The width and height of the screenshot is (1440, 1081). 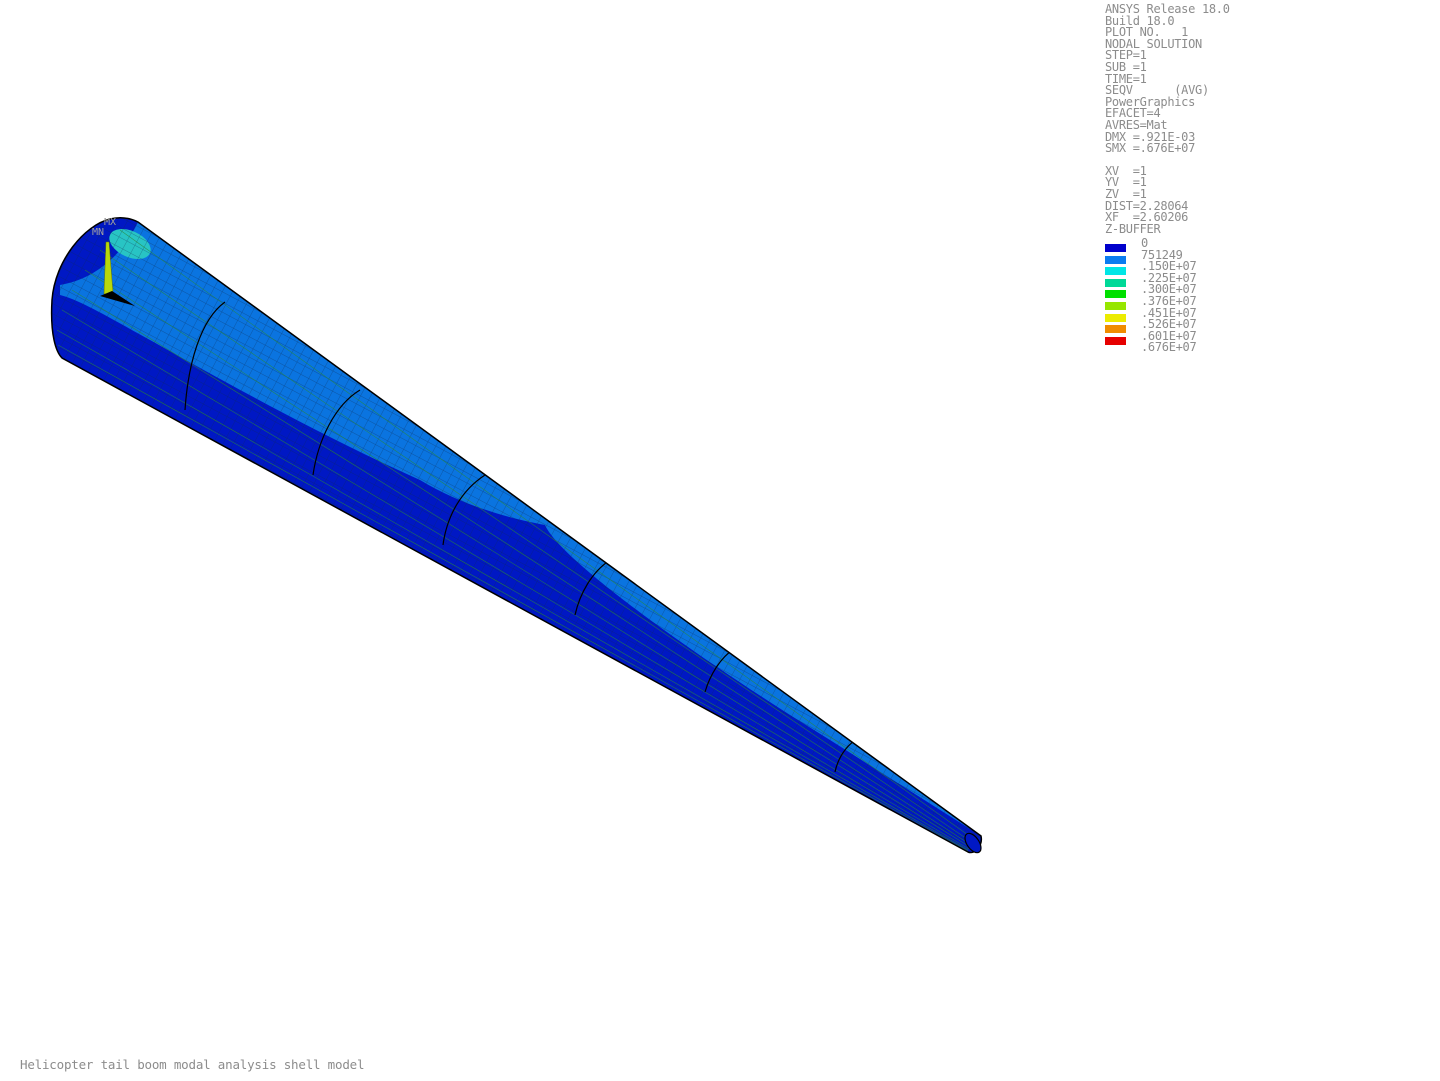 What do you see at coordinates (1136, 124) in the screenshot?
I see `info-avres: AVRES=Mat` at bounding box center [1136, 124].